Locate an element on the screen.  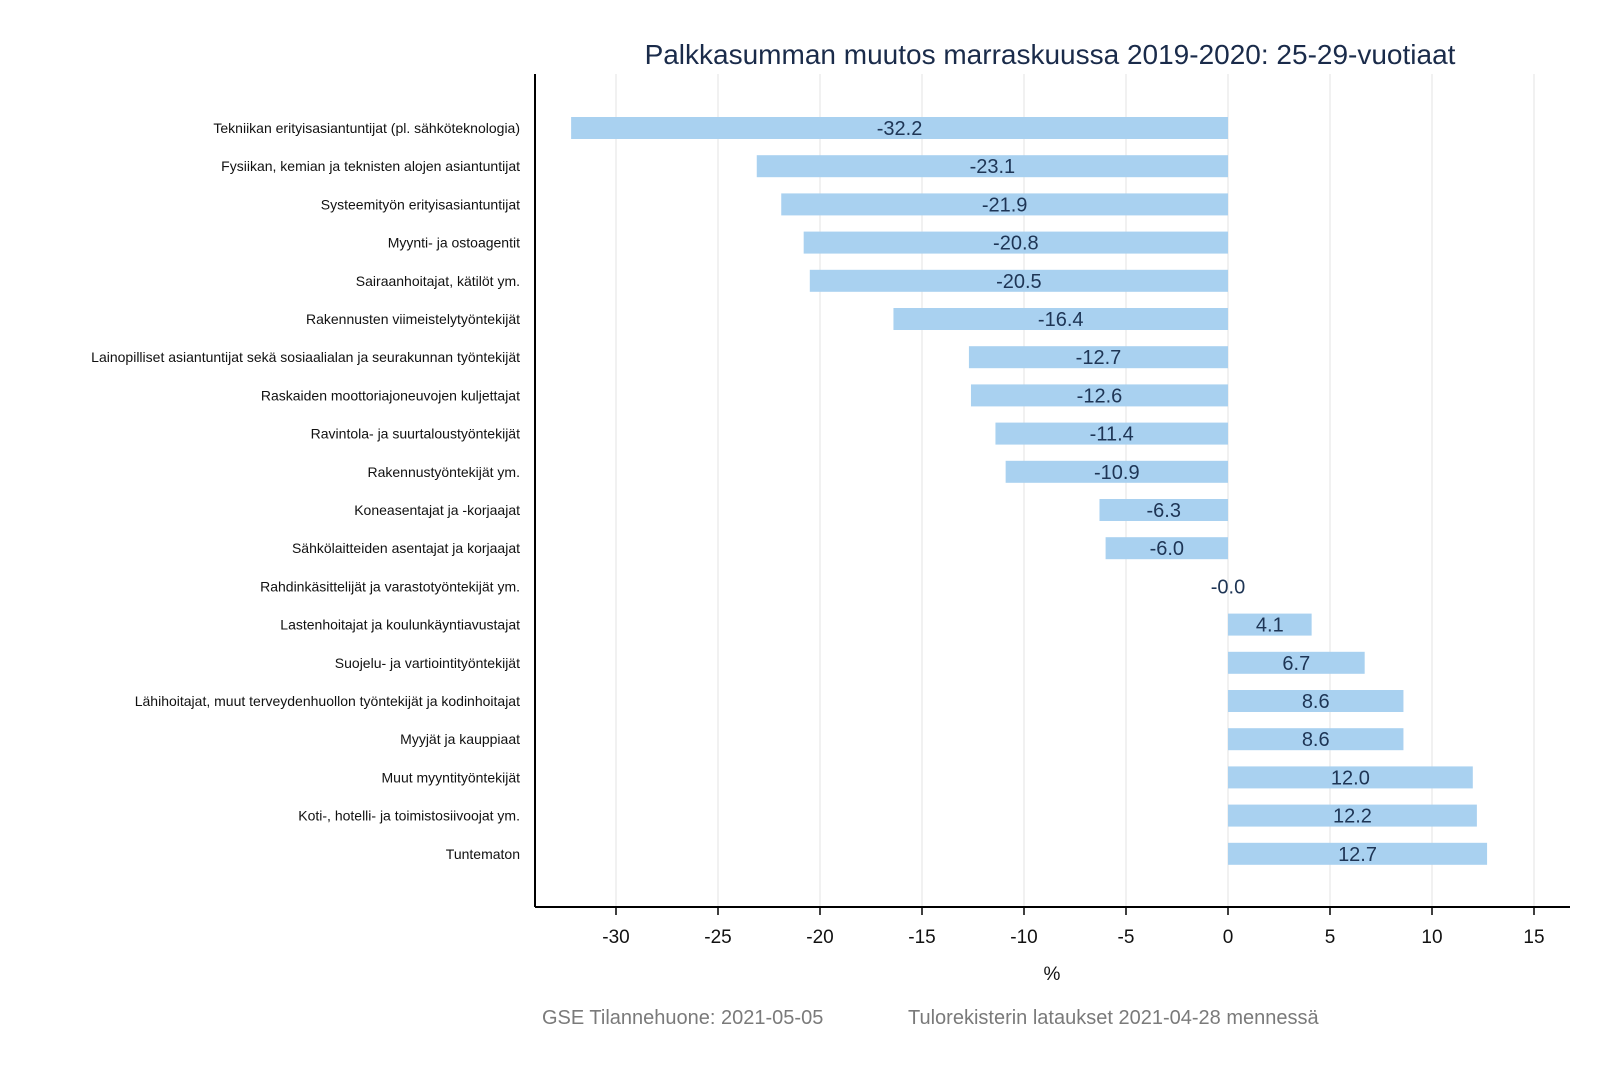
data-label: -6.0 is located at coordinates (1167, 549).